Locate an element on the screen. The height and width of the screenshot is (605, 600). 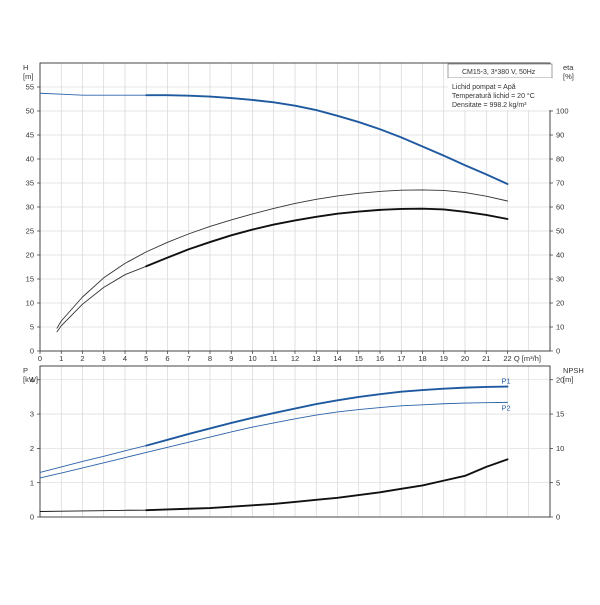
y-tick-label-left: 3 is located at coordinates (32, 414).